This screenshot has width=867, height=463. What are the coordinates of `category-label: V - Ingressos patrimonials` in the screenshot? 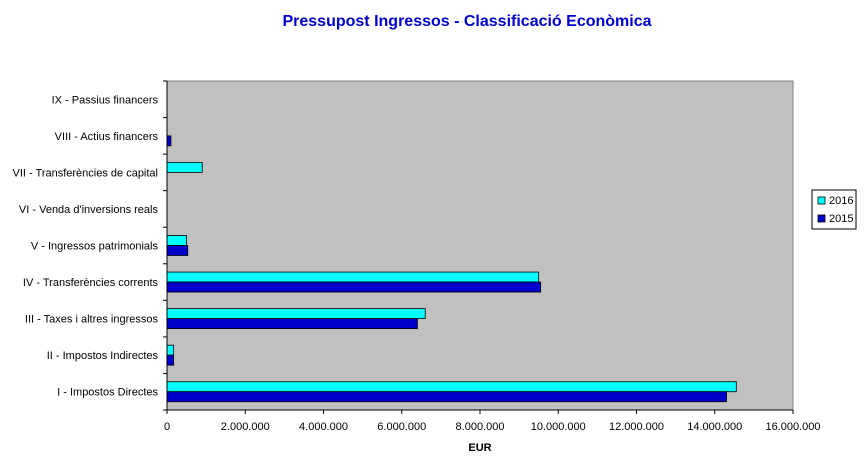 It's located at (95, 247).